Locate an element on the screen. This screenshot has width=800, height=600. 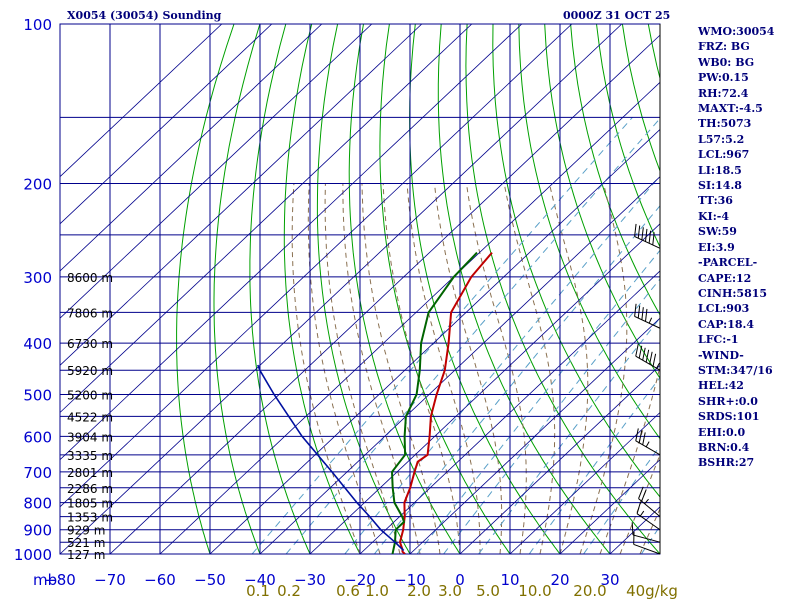
temperature-tick-label: −20 is located at coordinates (360, 580).